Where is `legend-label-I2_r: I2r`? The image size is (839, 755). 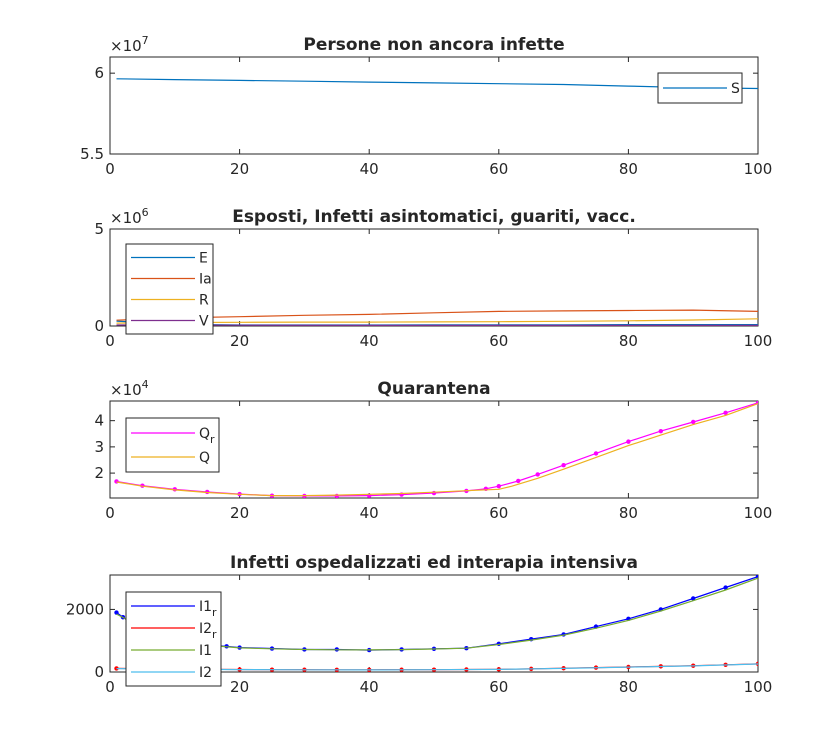 legend-label-I2_r: I2r is located at coordinates (208, 631).